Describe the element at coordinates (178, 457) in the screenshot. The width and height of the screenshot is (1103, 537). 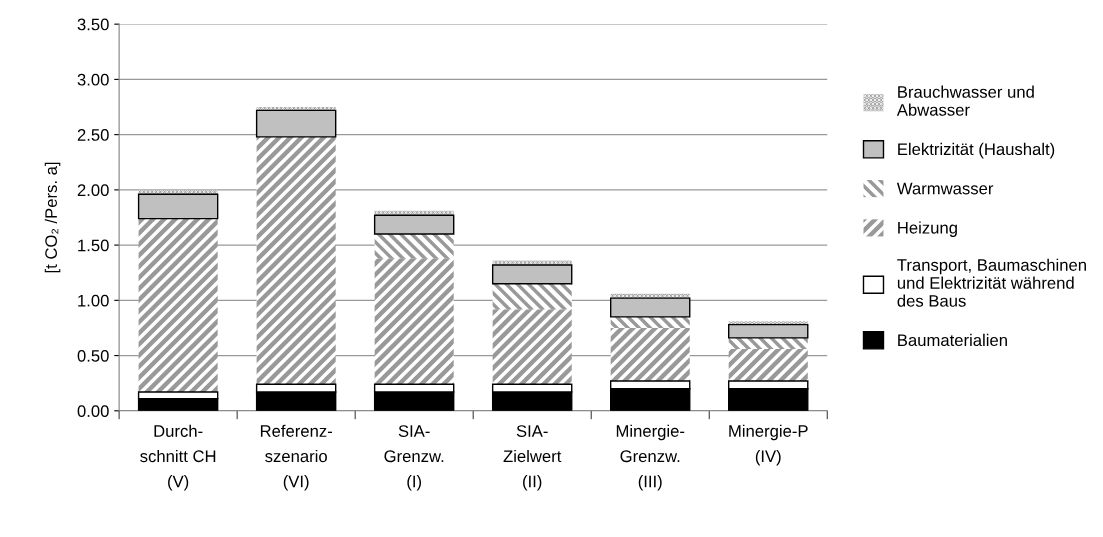
I see `x-tick-label: Durch- schnitt CH (V)` at that location.